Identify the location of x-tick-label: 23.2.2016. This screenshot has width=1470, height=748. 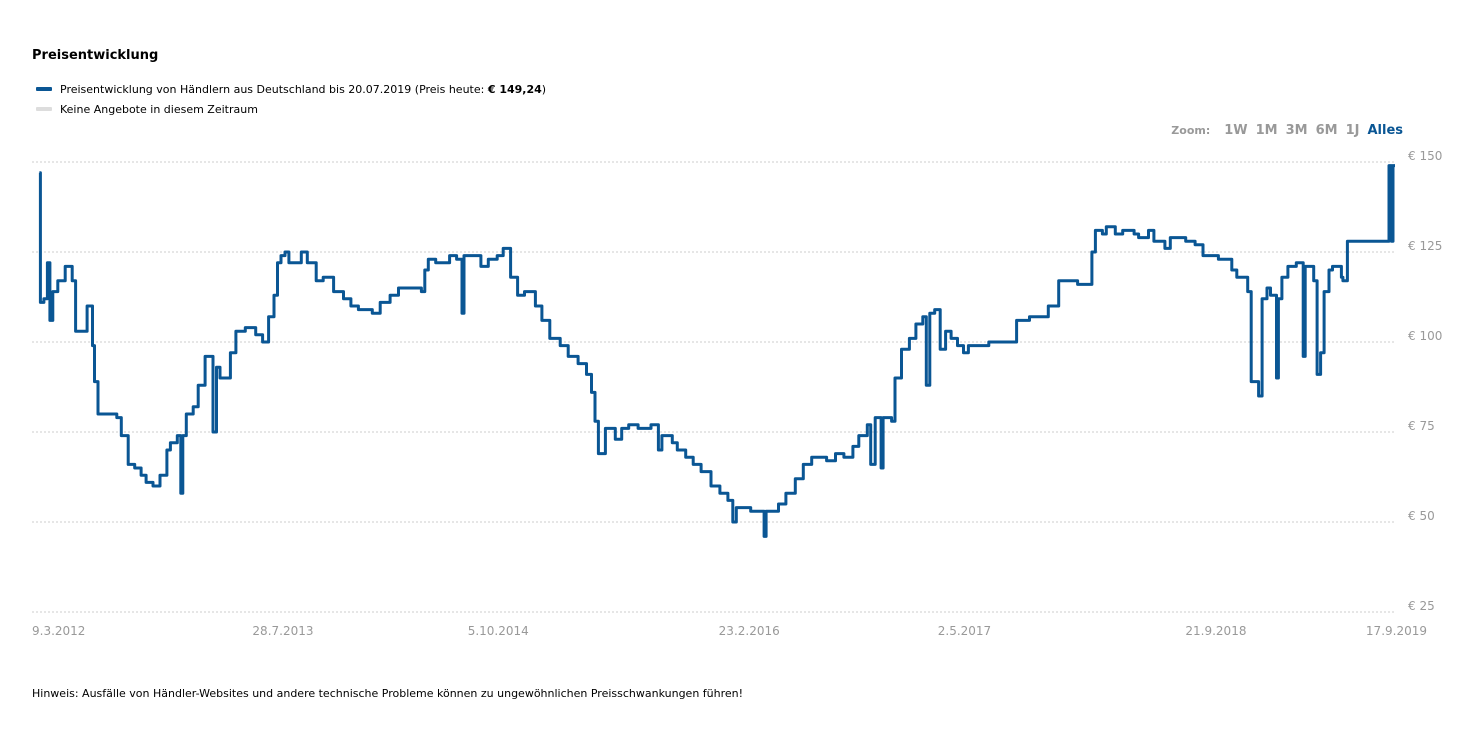
(749, 631).